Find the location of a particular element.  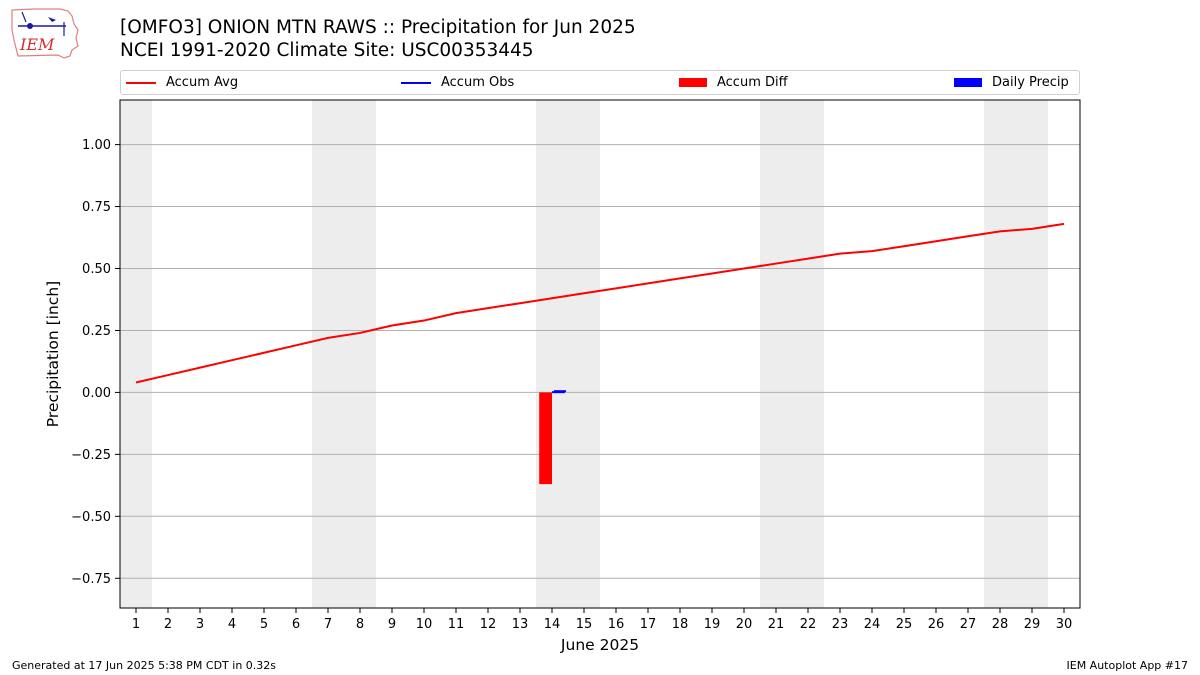

legend-swatch-daily-precip is located at coordinates (968, 82).